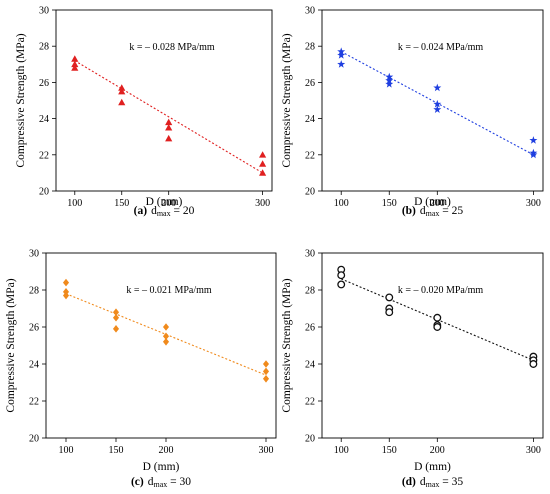 This screenshot has width=550, height=494. I want to click on caption-tag: (d), so click(409, 482).